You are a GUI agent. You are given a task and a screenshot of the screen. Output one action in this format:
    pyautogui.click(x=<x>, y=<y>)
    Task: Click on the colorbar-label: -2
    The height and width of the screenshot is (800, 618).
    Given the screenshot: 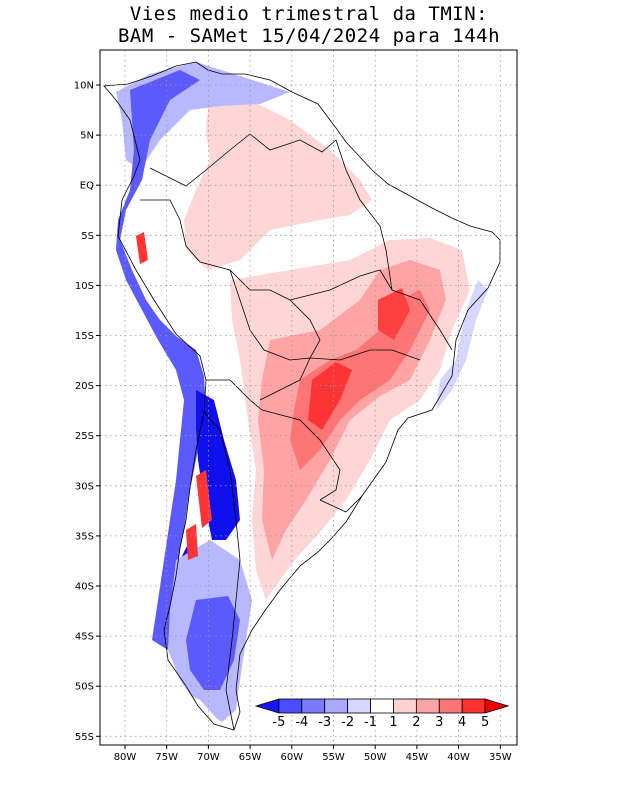 What is the action you would take?
    pyautogui.click(x=347, y=722)
    